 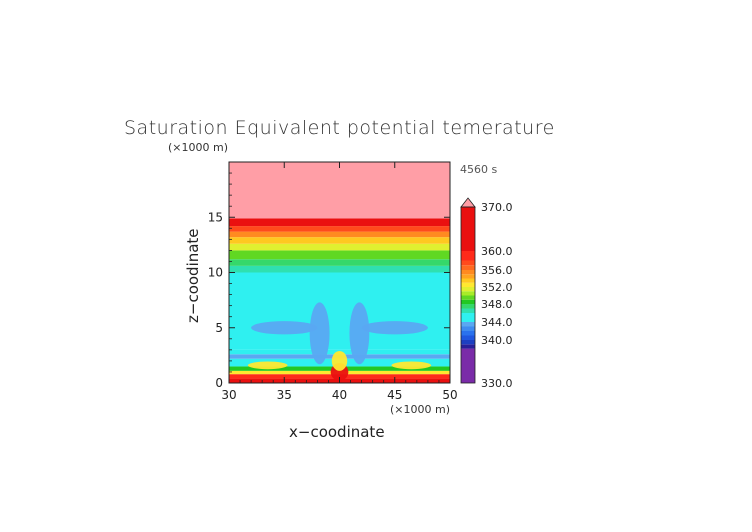 I want to click on colorbar-tick-label-5: 344.0, so click(x=497, y=322).